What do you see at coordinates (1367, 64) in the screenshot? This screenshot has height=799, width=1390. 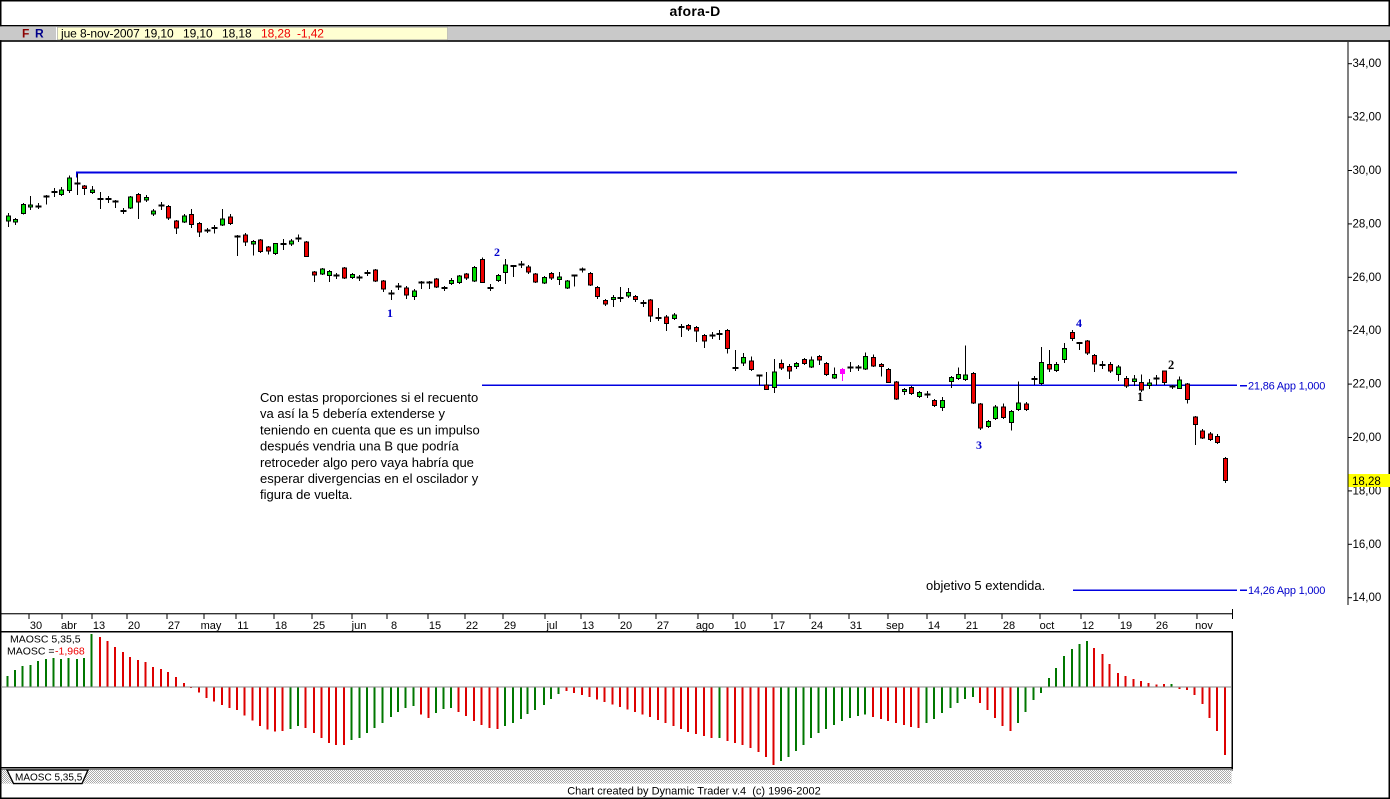 I see `svg-text: 34,00` at bounding box center [1367, 64].